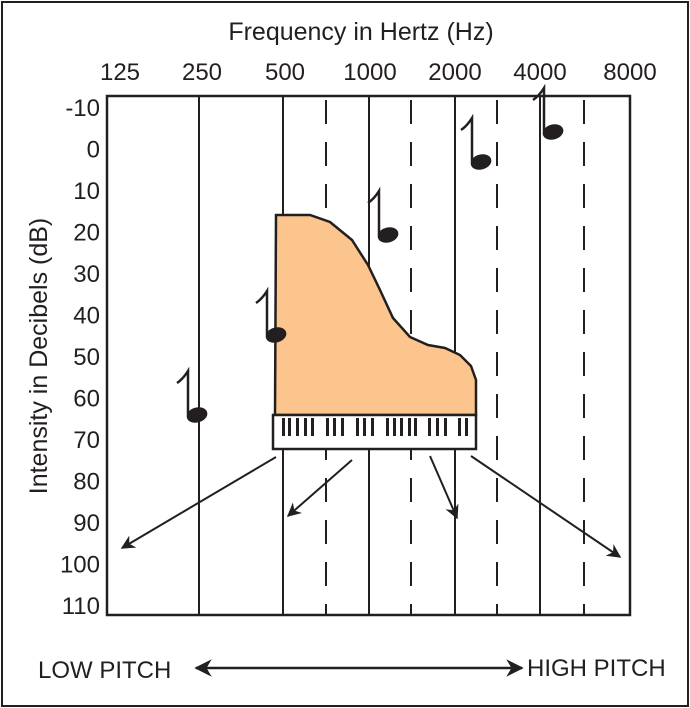 This screenshot has width=690, height=708. What do you see at coordinates (374, 332) in the screenshot?
I see `piano` at bounding box center [374, 332].